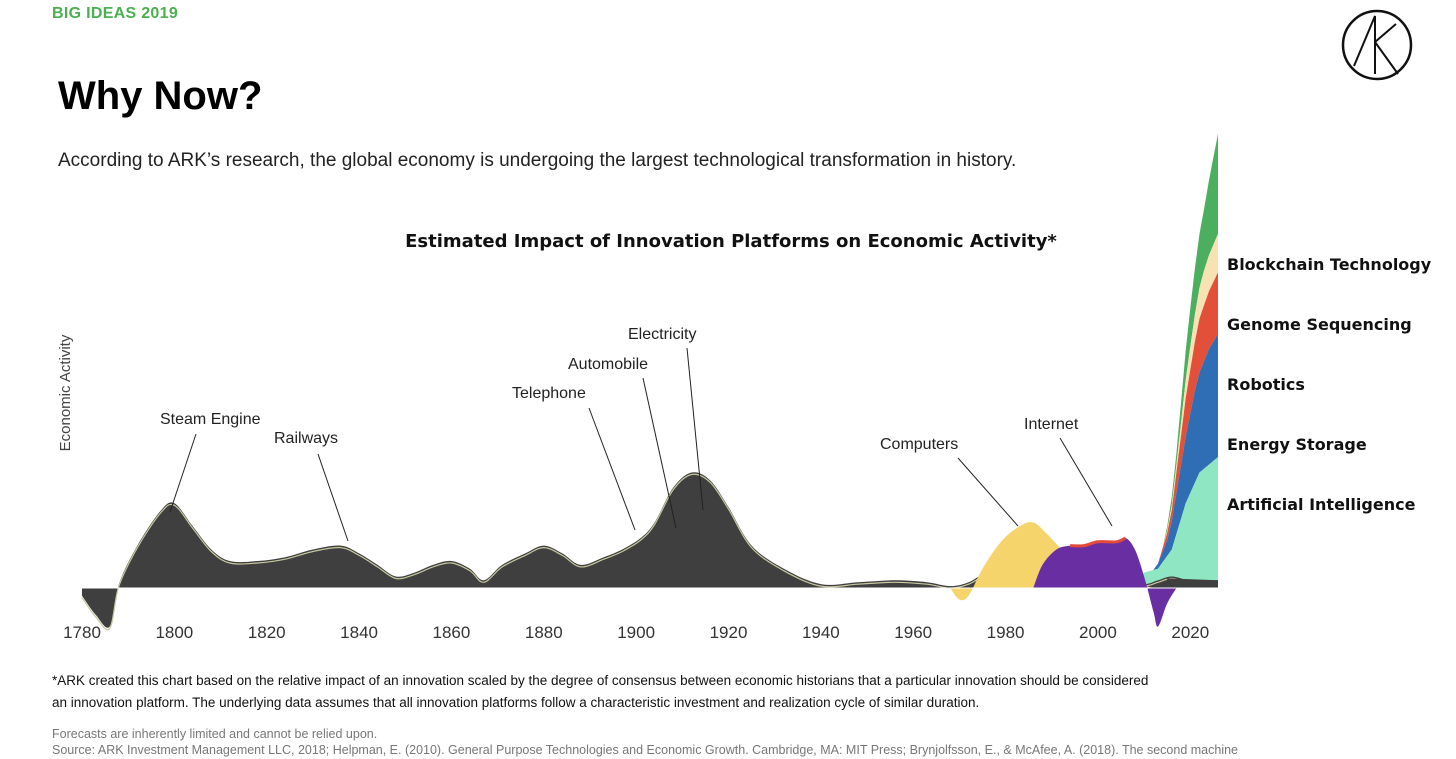 This screenshot has height=759, width=1456. I want to click on ark-logo-icon, so click(1377, 45).